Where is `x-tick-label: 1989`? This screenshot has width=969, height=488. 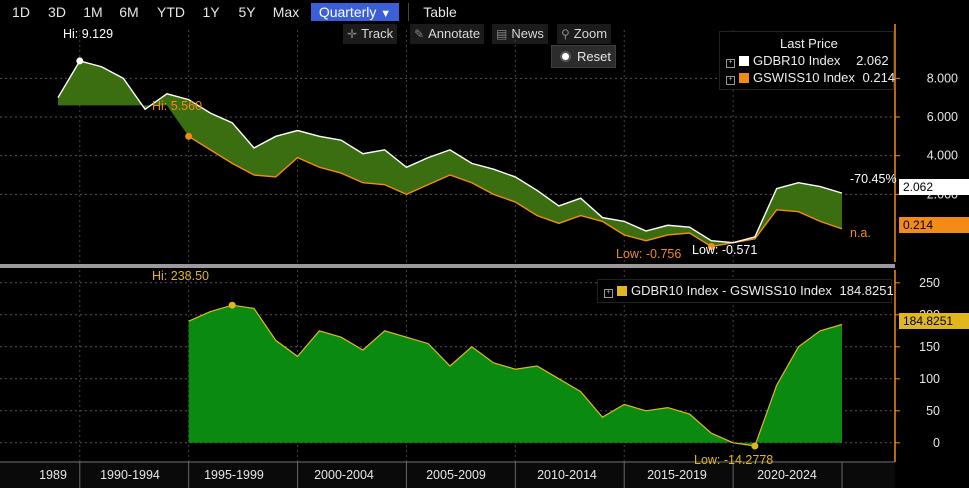
x-tick-label: 1989 is located at coordinates (53, 475).